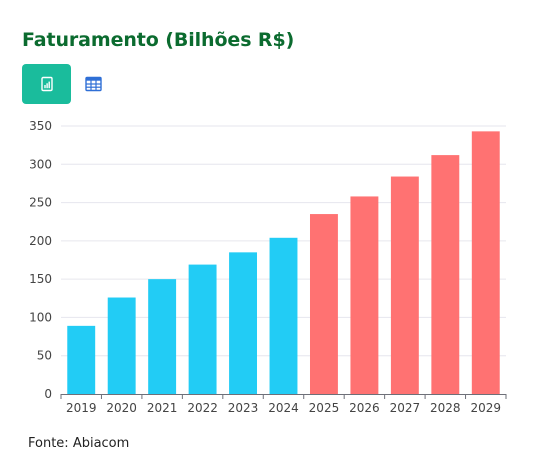  Describe the element at coordinates (243, 408) in the screenshot. I see `x-tick-label: 2023` at that location.